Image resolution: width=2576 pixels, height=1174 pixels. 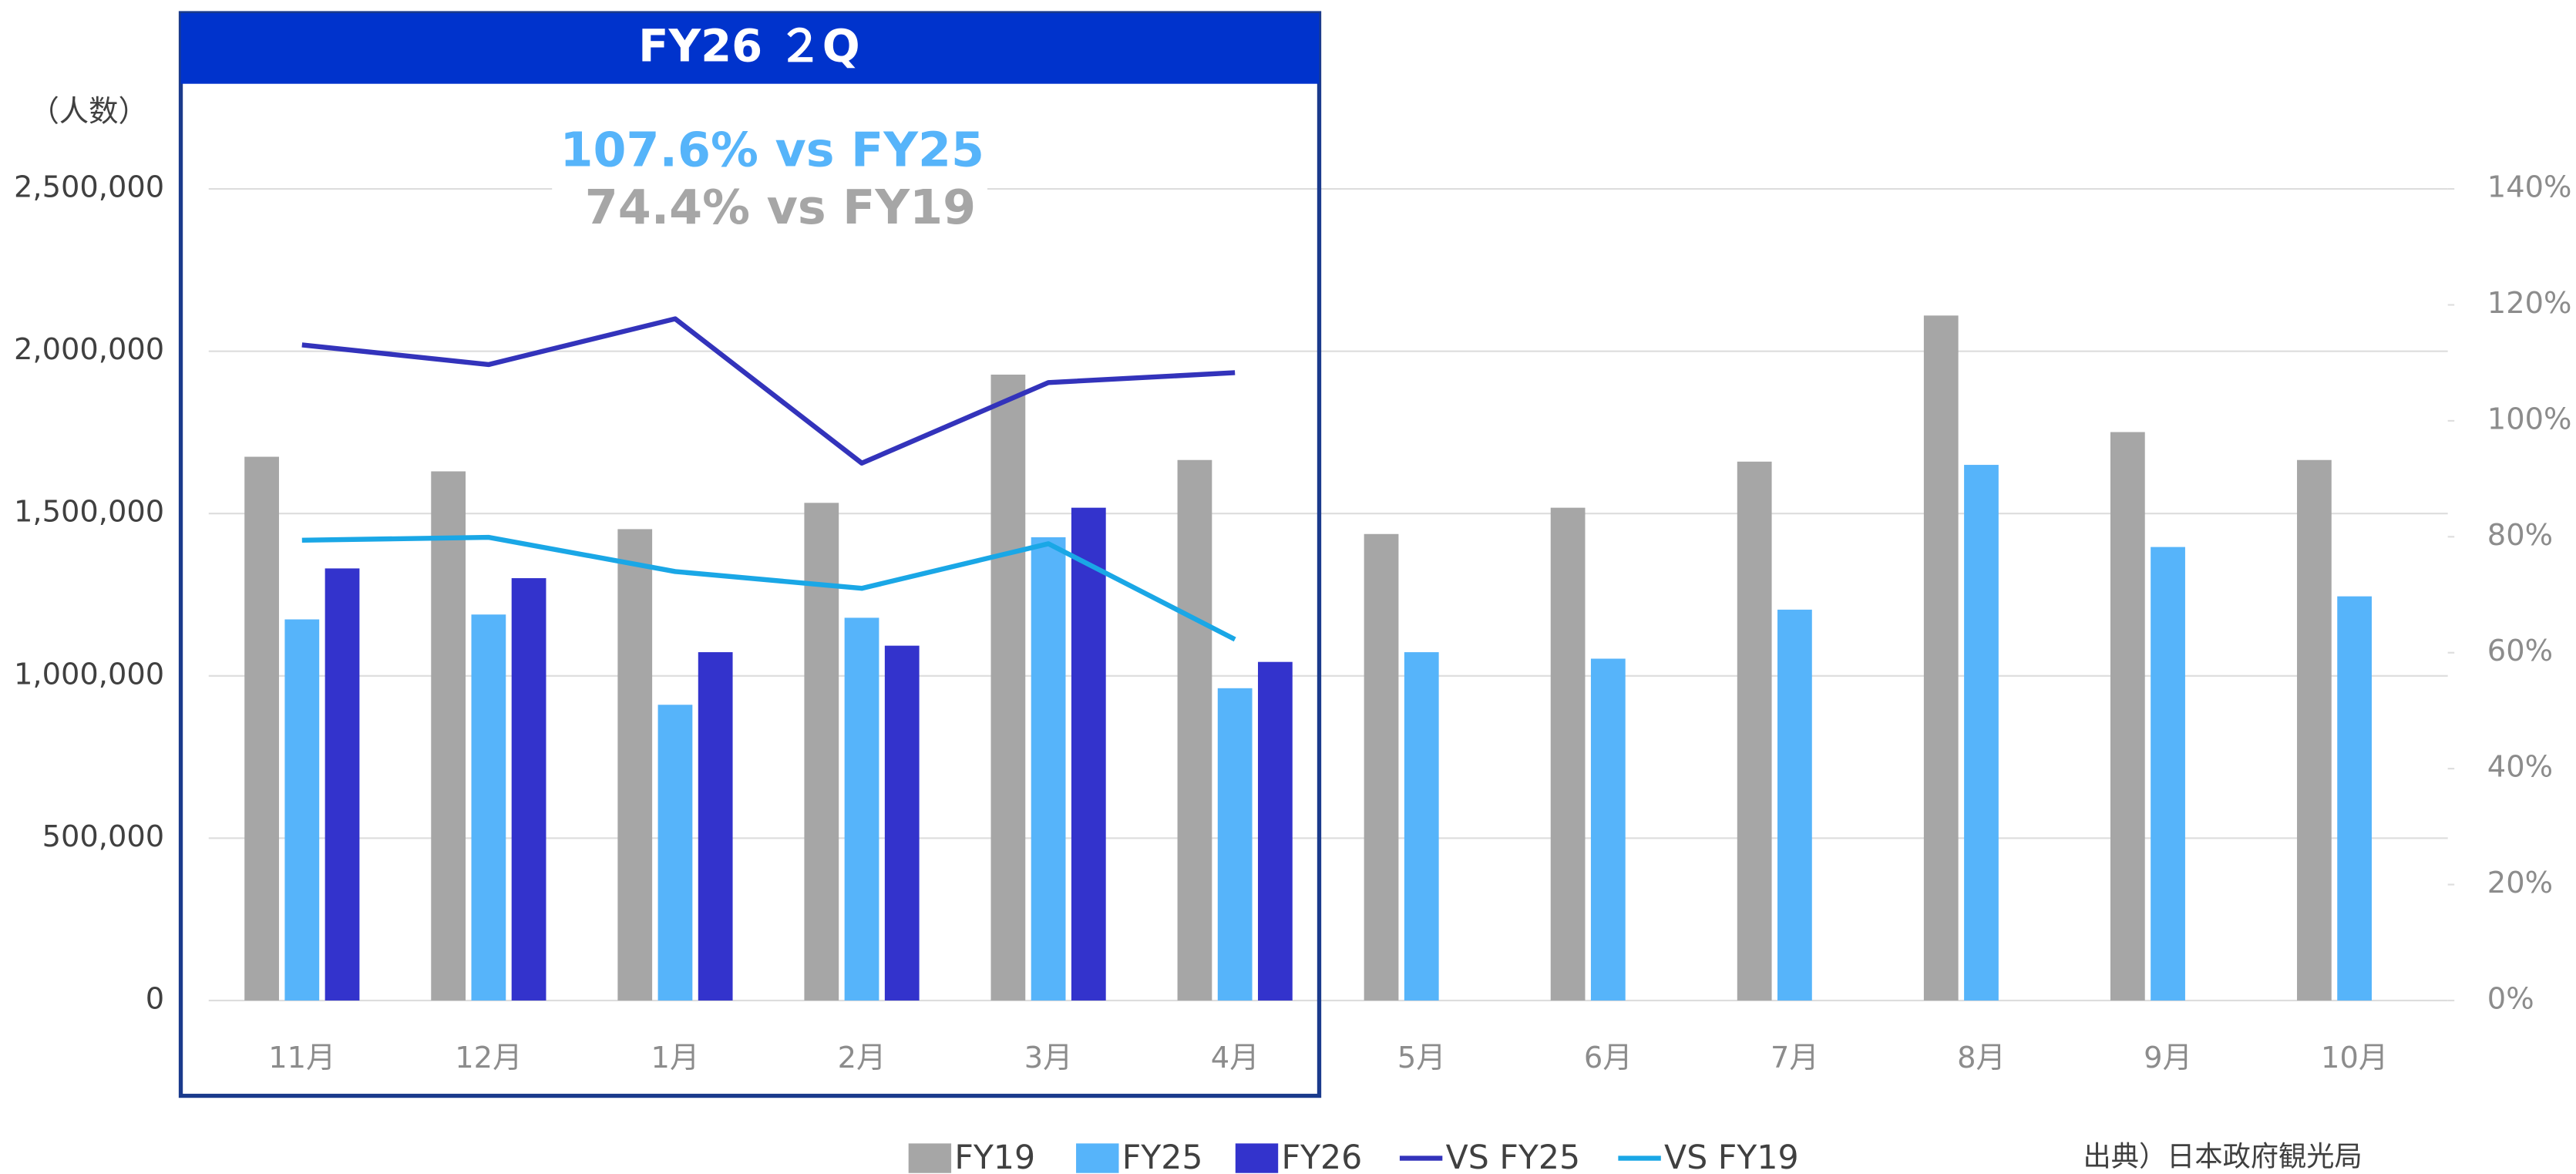 I want to click on legend-label: FY19, so click(x=994, y=1156).